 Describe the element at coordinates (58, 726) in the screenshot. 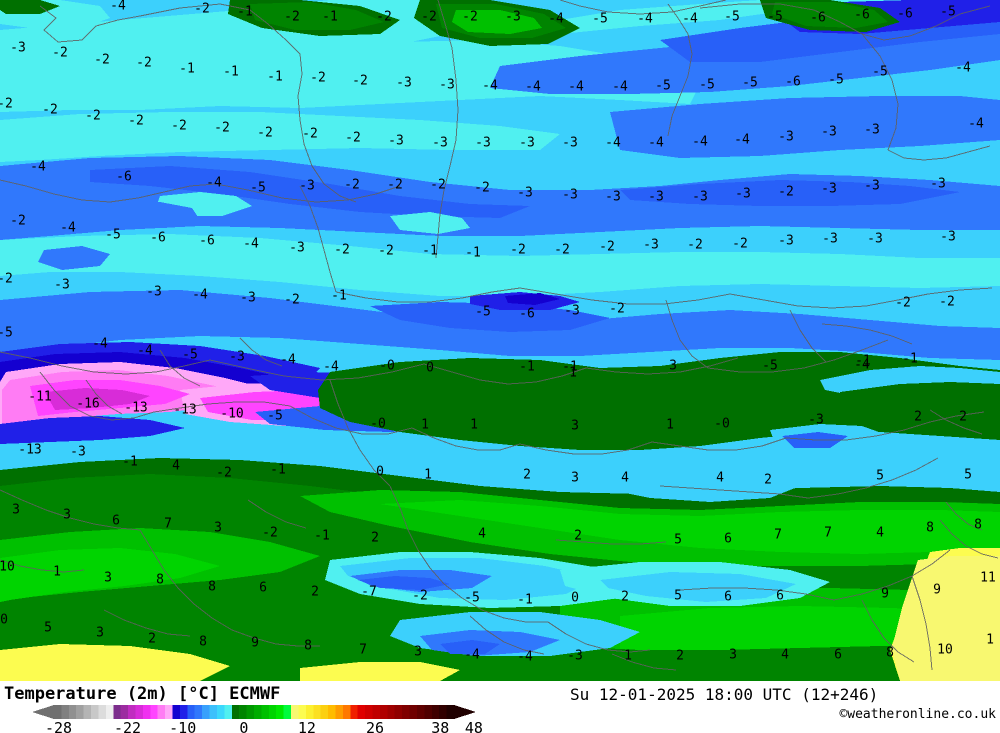

I see `color-scale-tick-label: -28` at that location.